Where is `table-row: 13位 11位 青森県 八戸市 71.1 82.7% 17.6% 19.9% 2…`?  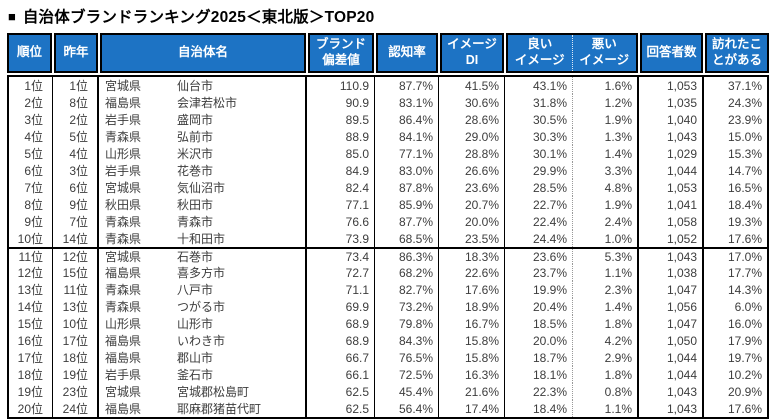
table-row: 13位 11位 青森県 八戸市 71.1 82.7% 17.6% 19.9% 2… is located at coordinates (388, 289).